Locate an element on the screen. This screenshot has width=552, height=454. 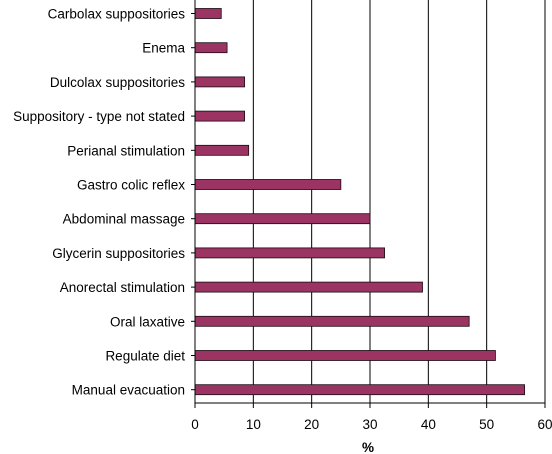
category-label-5: Gastro colic reflex is located at coordinates (131, 185).